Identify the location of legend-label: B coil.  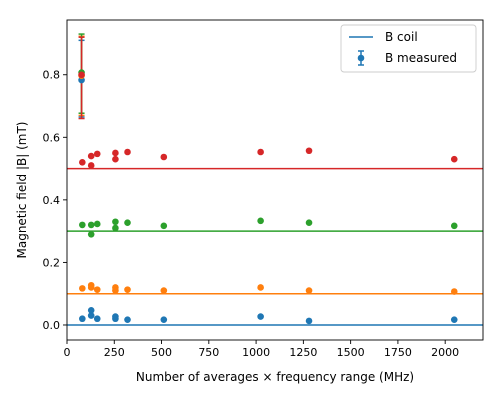
(401, 37).